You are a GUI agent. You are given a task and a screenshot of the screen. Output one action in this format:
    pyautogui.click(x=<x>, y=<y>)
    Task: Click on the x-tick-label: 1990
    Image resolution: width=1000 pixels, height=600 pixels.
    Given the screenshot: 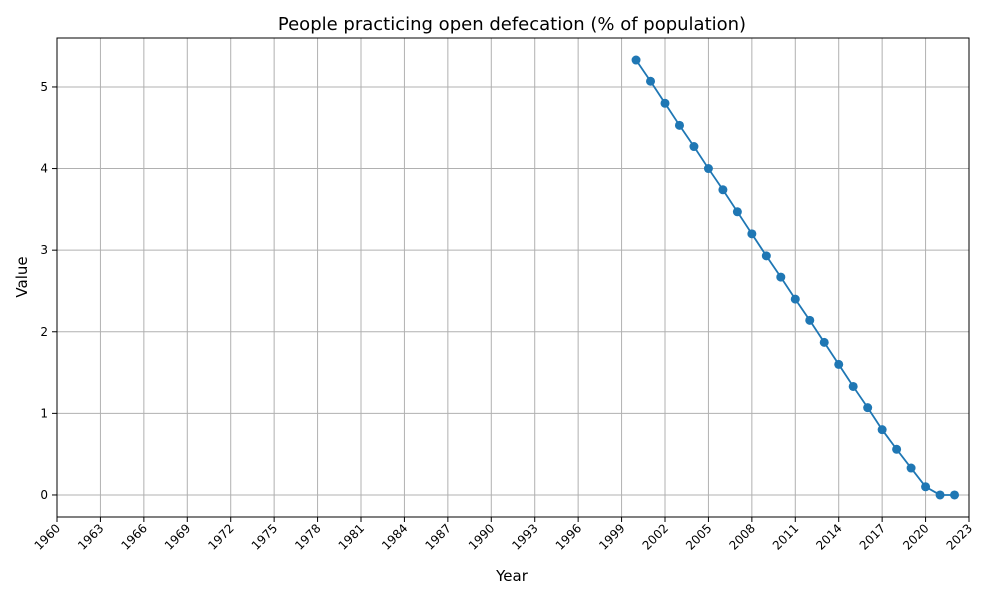 What is the action you would take?
    pyautogui.click(x=481, y=536)
    